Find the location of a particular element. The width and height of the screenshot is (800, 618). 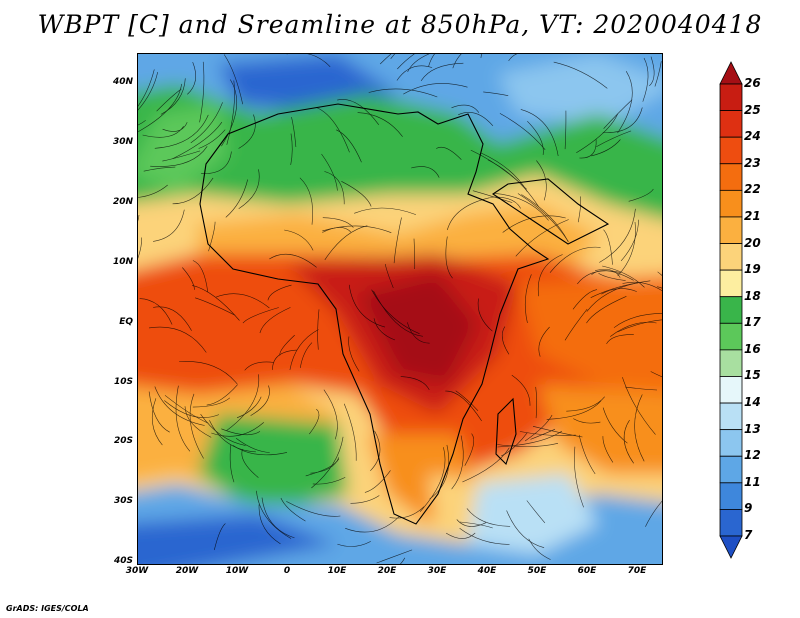

colorbar-label: 13 is located at coordinates (752, 428).